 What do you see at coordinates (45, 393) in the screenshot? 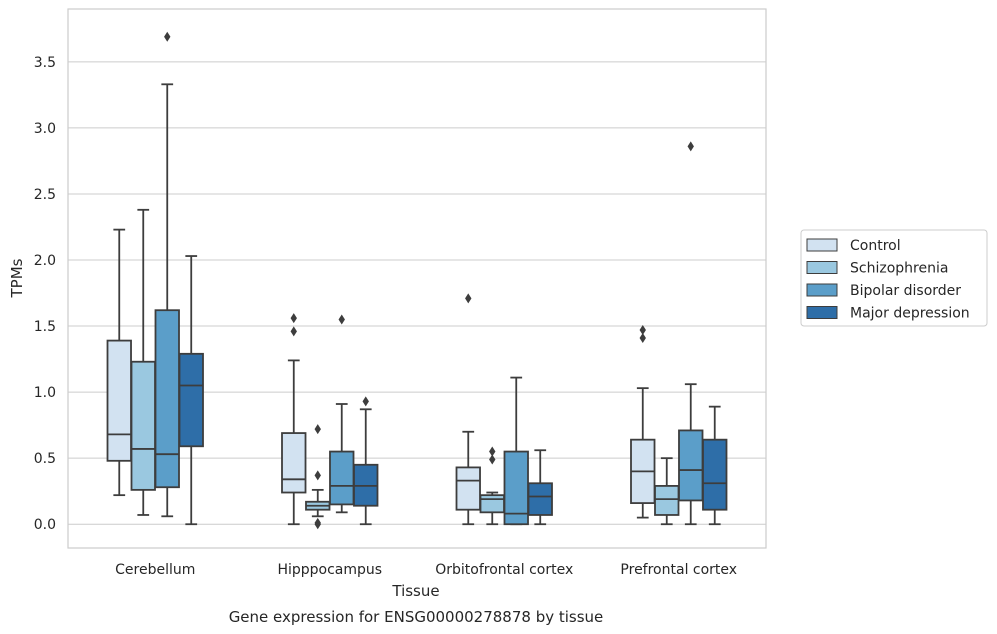
I see `y-tick-label: 1.0` at bounding box center [45, 393].